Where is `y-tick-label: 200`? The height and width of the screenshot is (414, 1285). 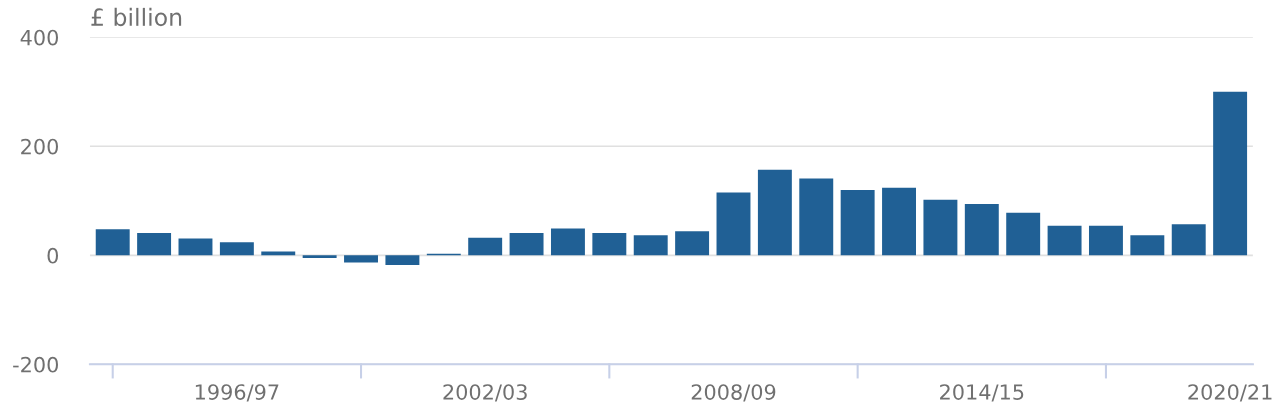
y-tick-label: 200 is located at coordinates (40, 146).